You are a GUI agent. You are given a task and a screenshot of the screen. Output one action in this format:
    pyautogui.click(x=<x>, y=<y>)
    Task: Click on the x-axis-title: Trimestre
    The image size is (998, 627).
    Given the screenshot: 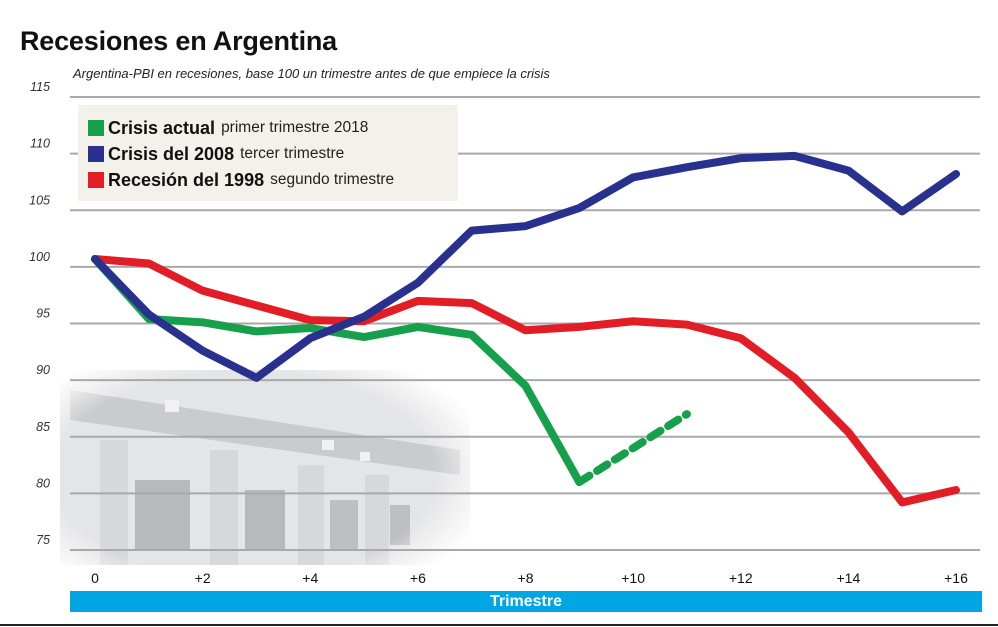 What is the action you would take?
    pyautogui.click(x=526, y=601)
    